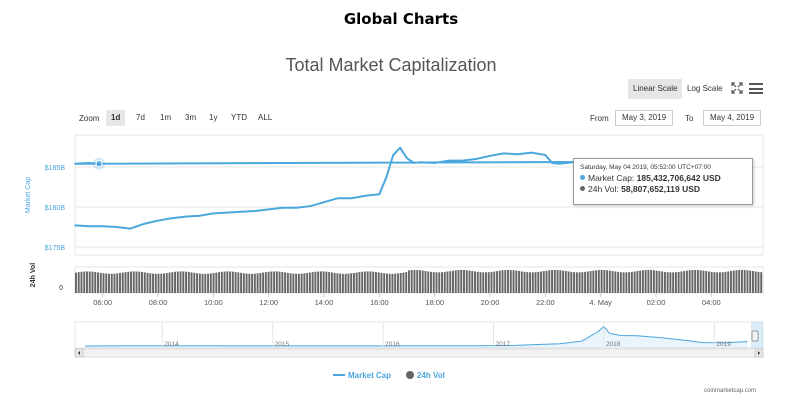 This screenshot has height=404, width=802. What do you see at coordinates (545, 302) in the screenshot?
I see `x-tick-label: 22:00` at bounding box center [545, 302].